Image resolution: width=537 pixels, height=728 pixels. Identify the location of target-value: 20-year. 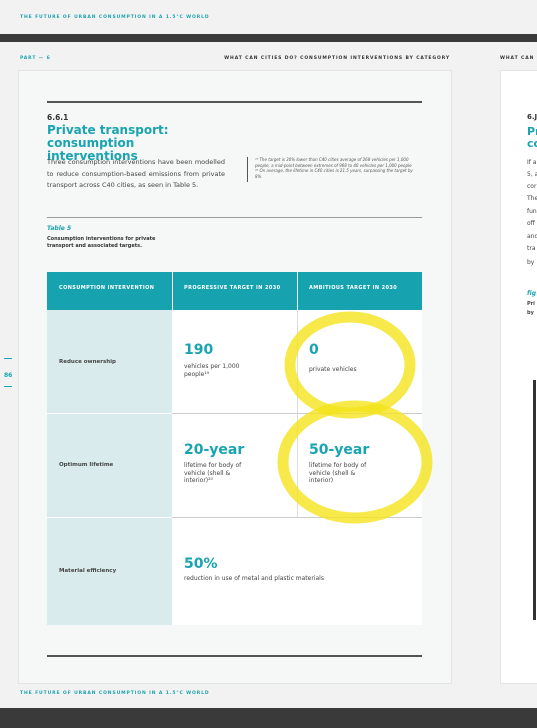
(214, 450).